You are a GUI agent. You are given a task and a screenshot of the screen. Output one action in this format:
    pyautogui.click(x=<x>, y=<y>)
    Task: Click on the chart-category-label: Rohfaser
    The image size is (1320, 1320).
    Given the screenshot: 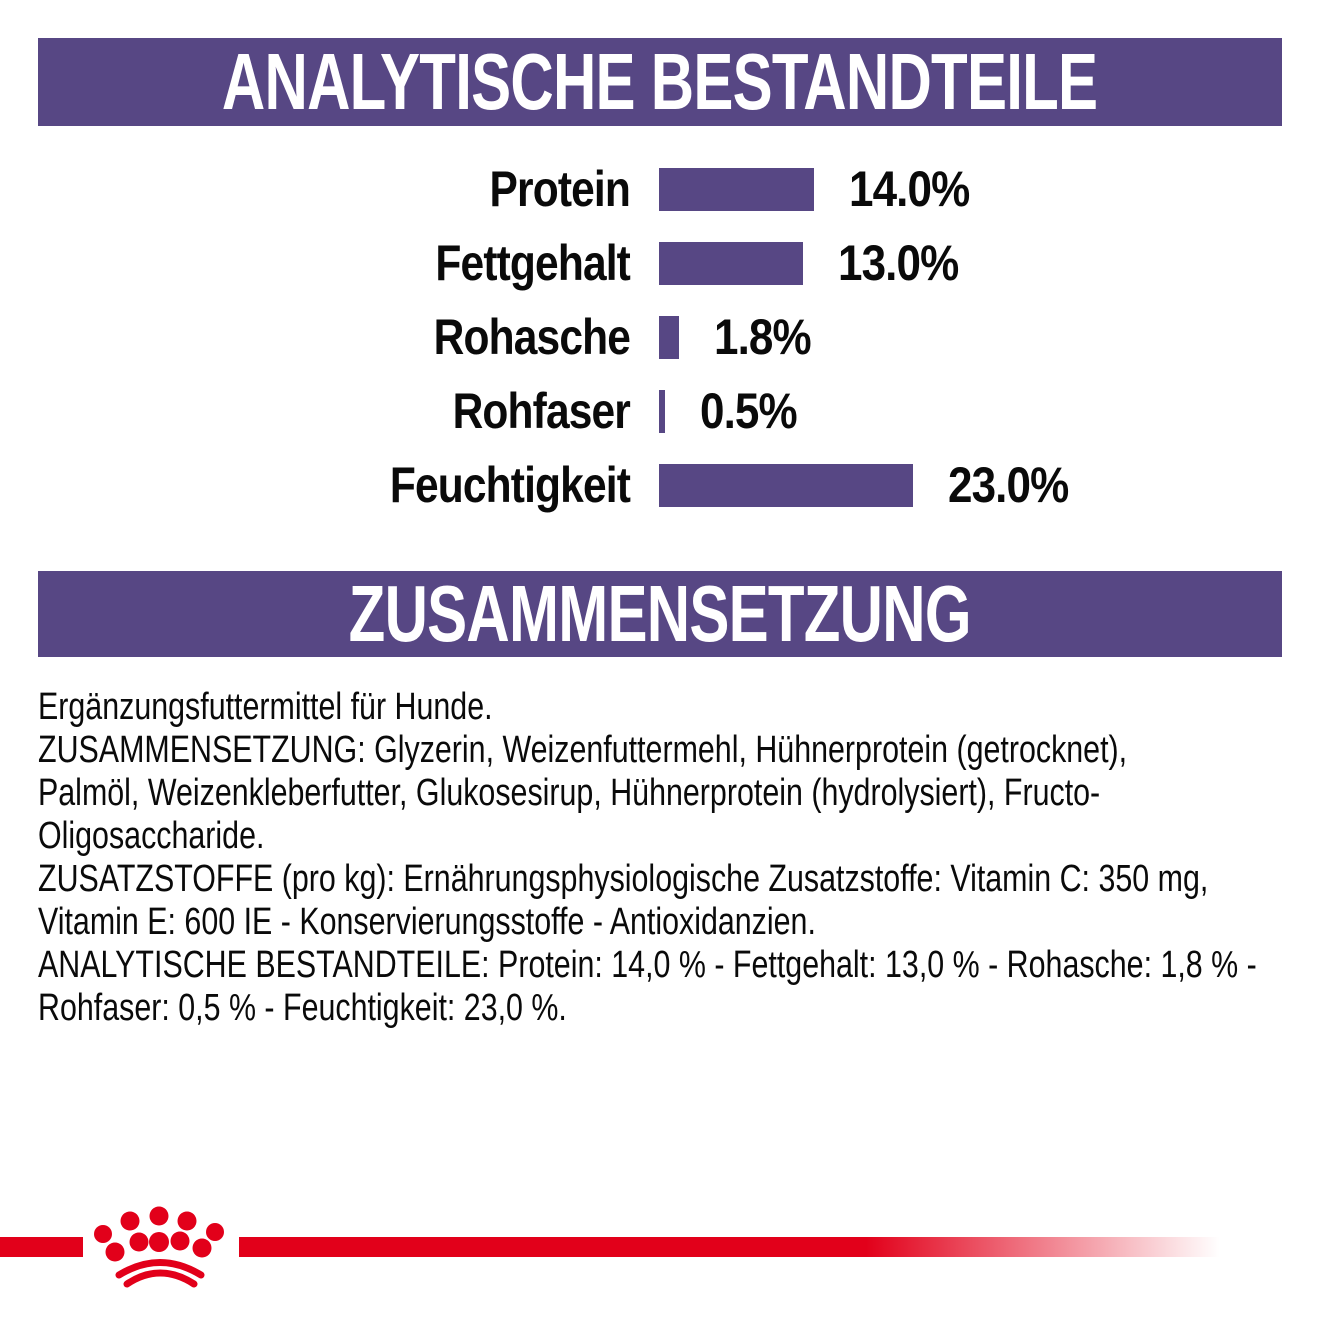 What is the action you would take?
    pyautogui.click(x=541, y=411)
    